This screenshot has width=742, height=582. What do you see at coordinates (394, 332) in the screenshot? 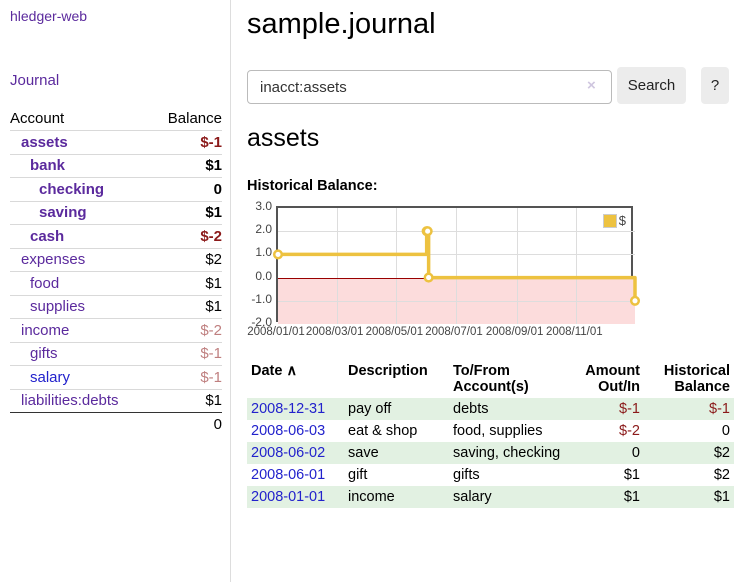
I see `x-axis-tick-label: 2008/05/01` at bounding box center [394, 332].